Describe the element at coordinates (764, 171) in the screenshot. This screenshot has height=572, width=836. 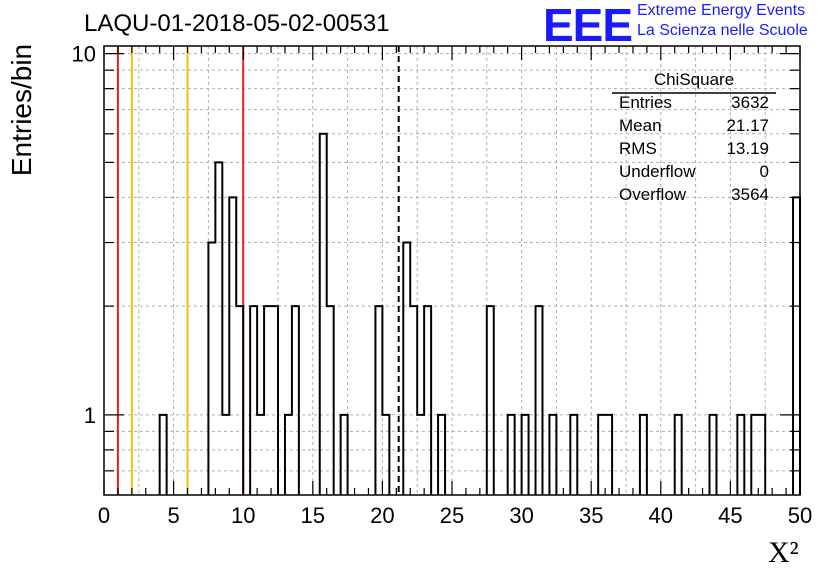
I see `stats-value: 0` at that location.